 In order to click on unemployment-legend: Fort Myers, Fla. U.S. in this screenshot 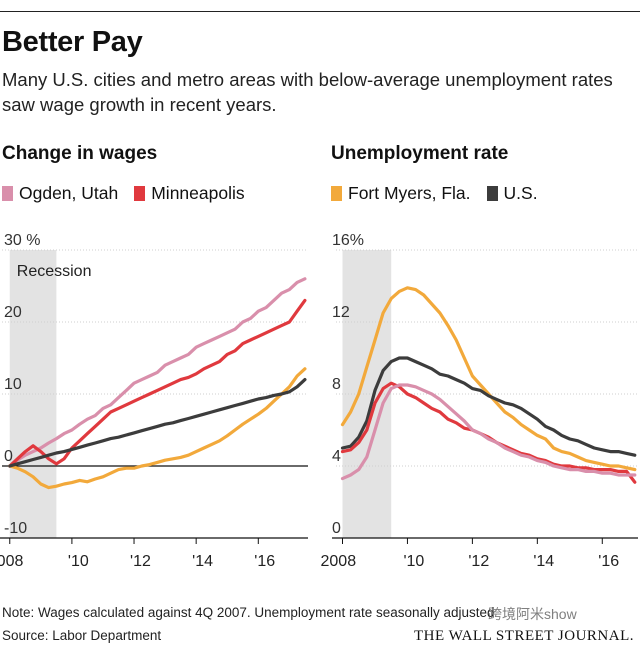, I will do `click(442, 193)`.